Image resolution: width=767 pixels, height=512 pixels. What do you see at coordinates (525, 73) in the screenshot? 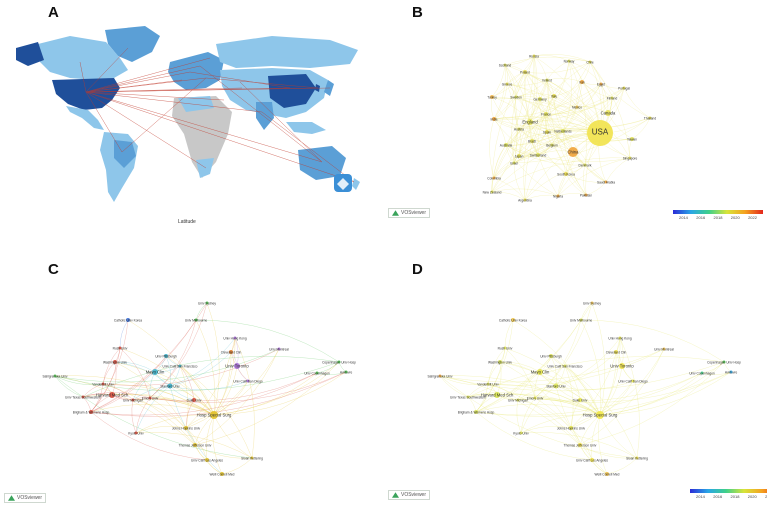
I see `network-node-label: Poland` at bounding box center [525, 73].